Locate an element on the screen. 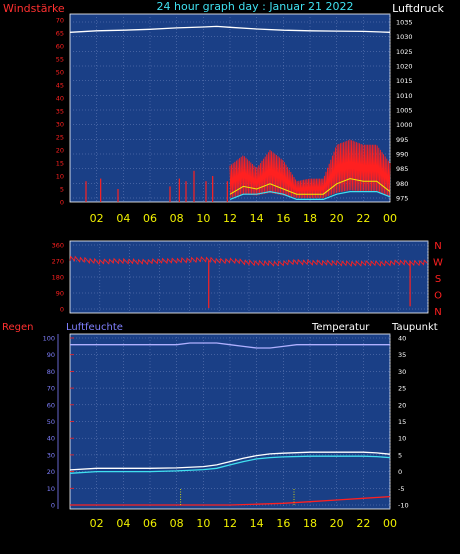 Image resolution: width=460 pixels, height=554 pixels. direction-tick-label: 270 is located at coordinates (58, 262).